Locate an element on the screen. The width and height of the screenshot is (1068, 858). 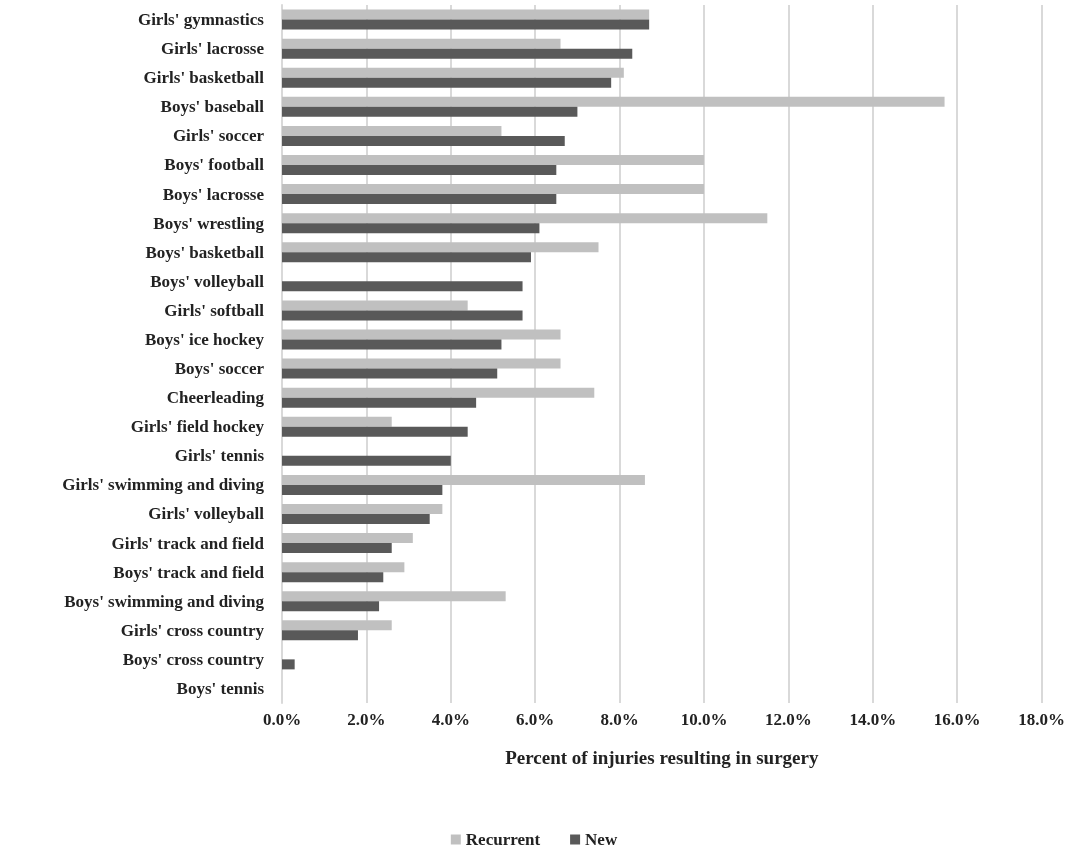
y-tick-label: Girls' gymnastics is located at coordinates (201, 20).